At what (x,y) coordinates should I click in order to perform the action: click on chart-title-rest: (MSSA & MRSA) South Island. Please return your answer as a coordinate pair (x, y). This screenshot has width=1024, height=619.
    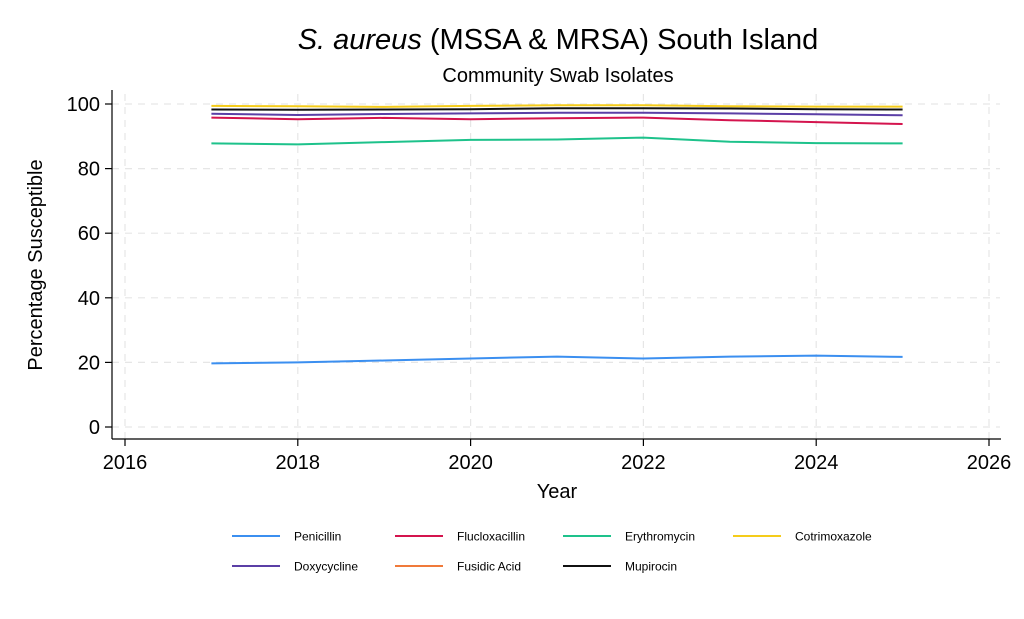
    Looking at the image, I should click on (620, 40).